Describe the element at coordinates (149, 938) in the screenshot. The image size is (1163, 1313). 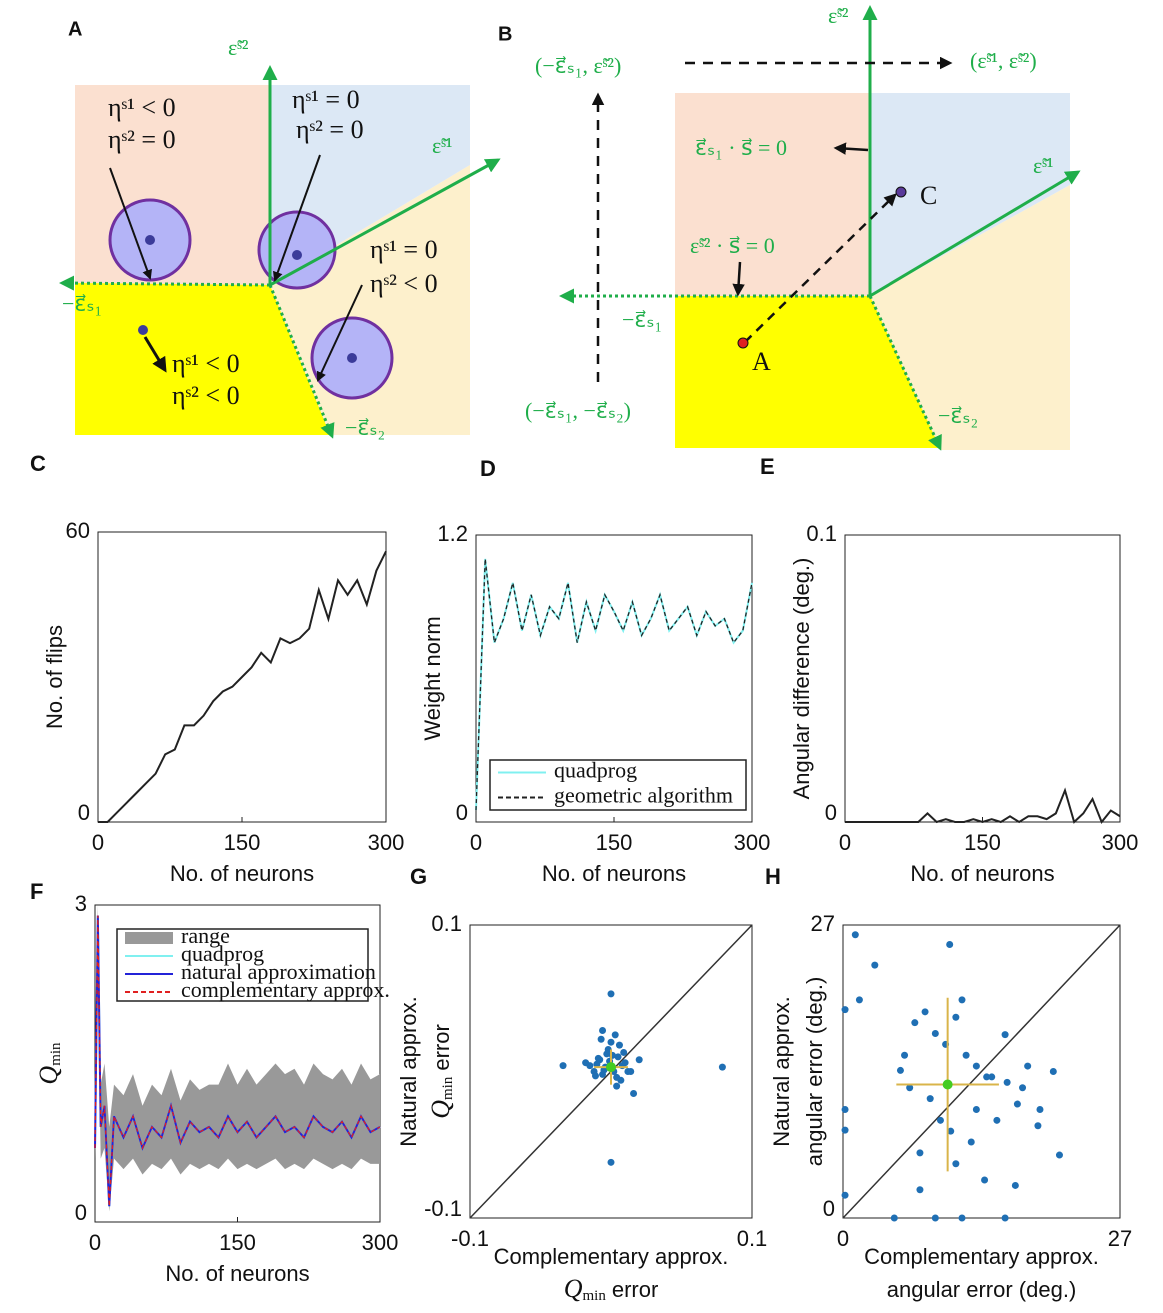
I see `legend-swatch` at that location.